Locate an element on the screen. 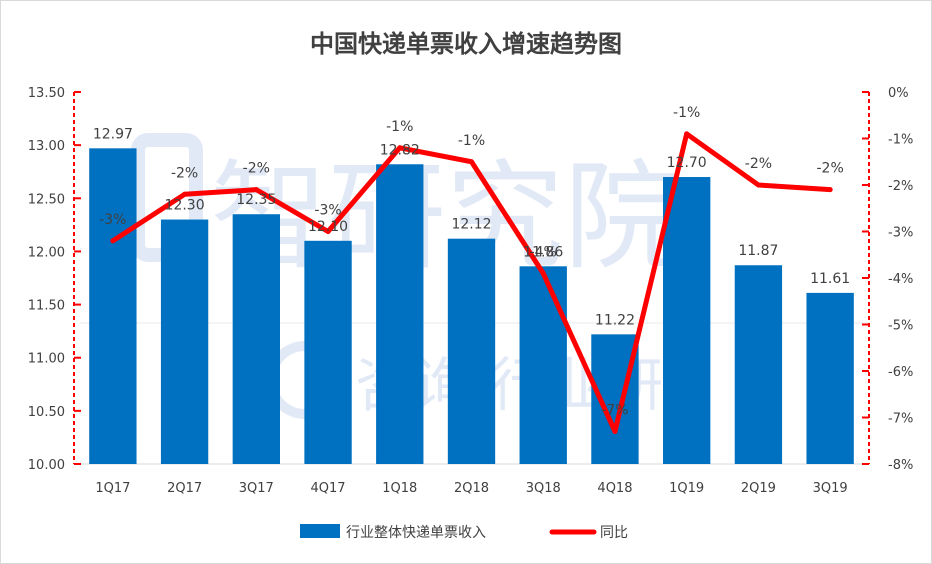  x-tick-label: 3Q17 is located at coordinates (256, 488).